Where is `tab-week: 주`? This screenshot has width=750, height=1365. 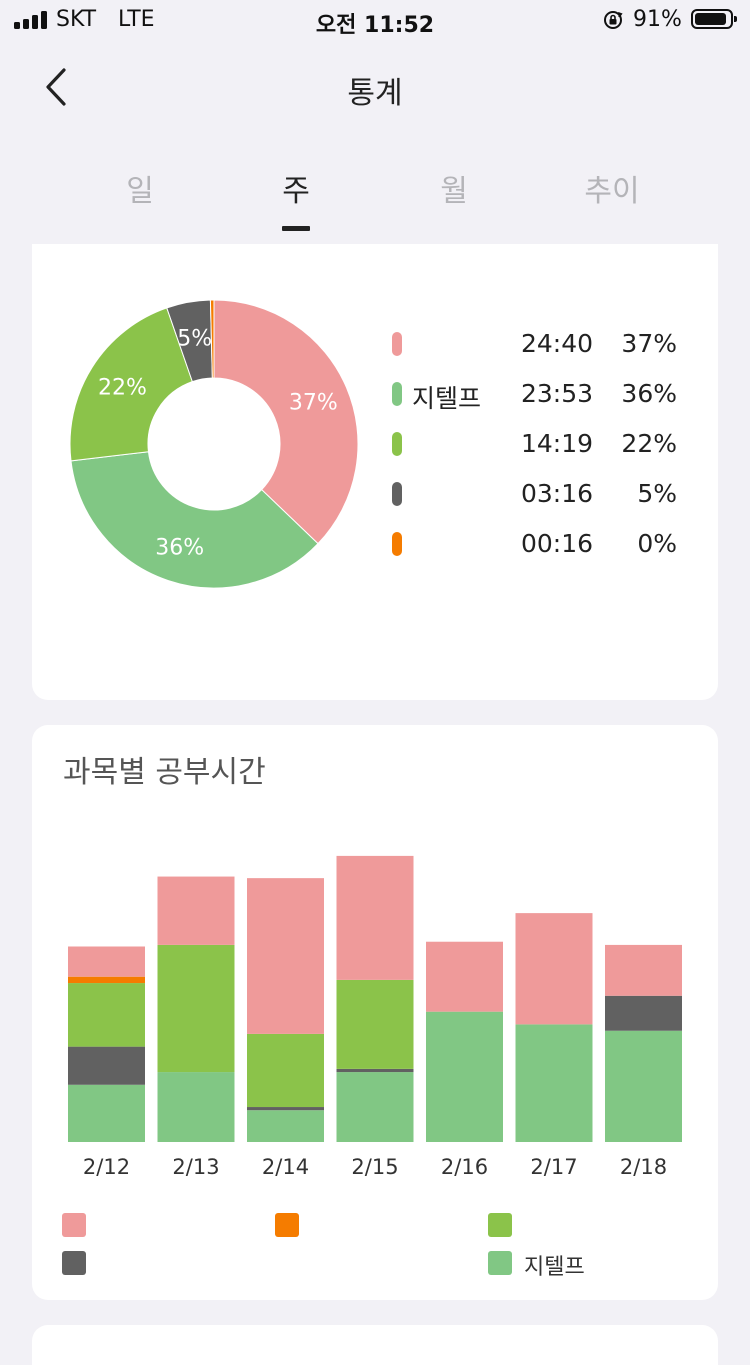 tab-week: 주 is located at coordinates (296, 191).